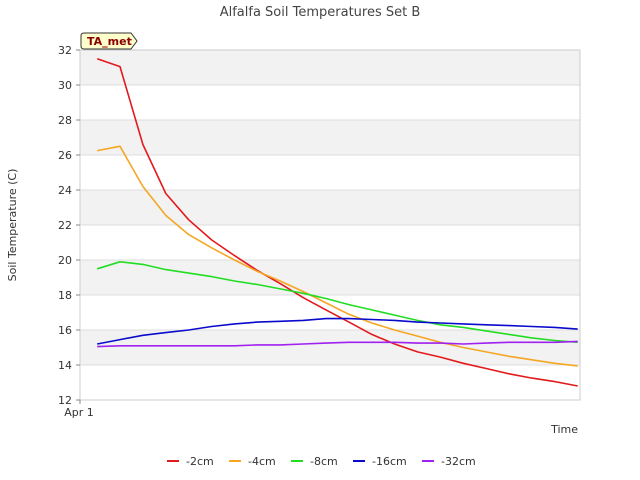 The width and height of the screenshot is (640, 480). I want to click on badge-label: TA_met, so click(109, 41).